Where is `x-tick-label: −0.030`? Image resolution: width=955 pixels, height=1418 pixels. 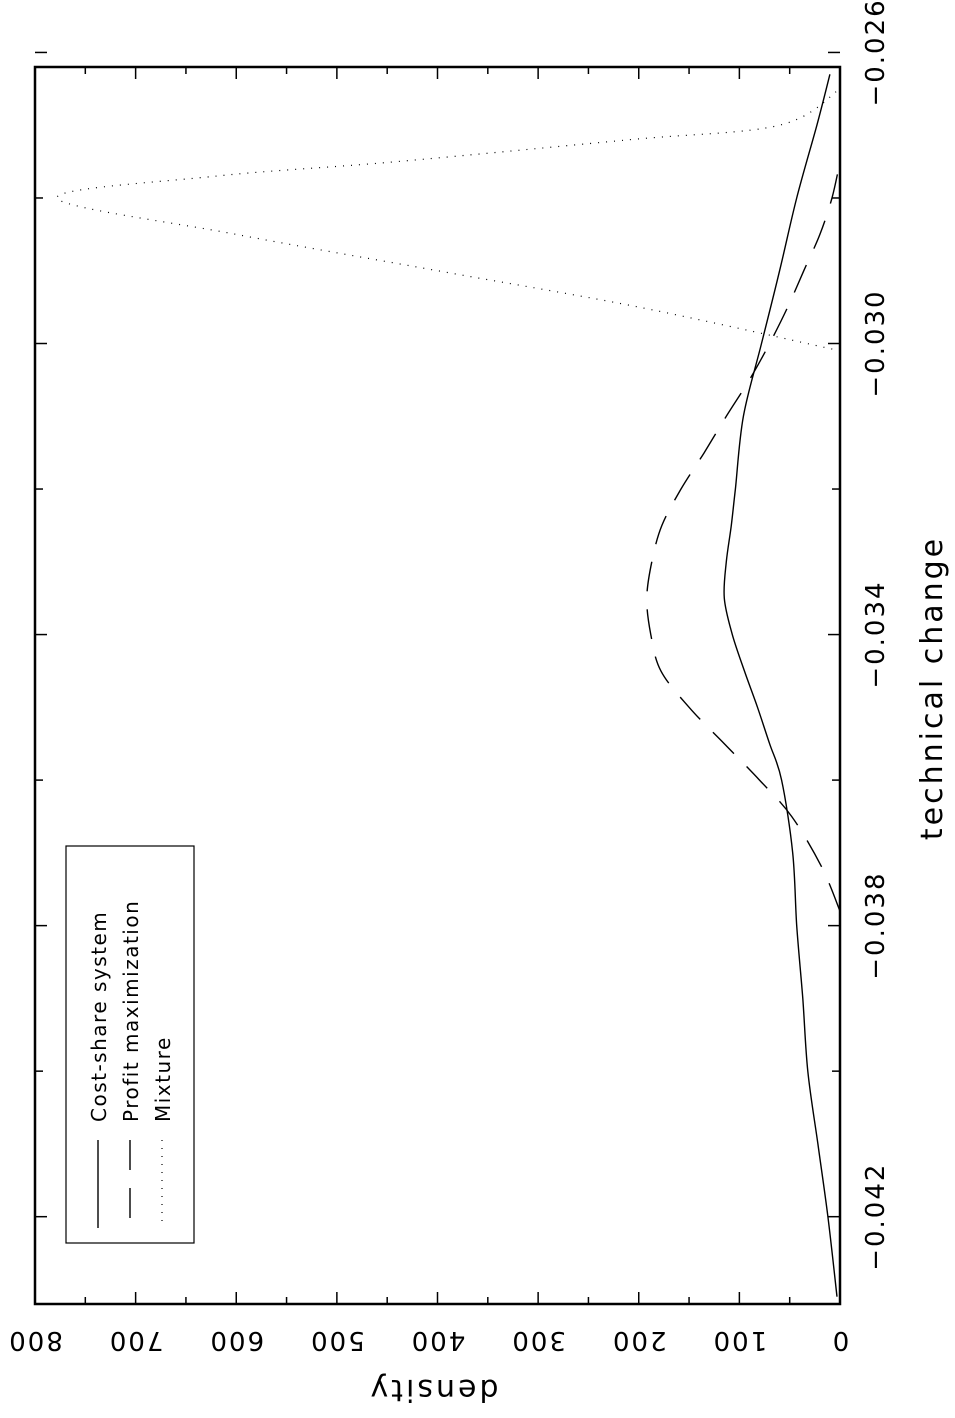
x-tick-label: −0.030 is located at coordinates (876, 343).